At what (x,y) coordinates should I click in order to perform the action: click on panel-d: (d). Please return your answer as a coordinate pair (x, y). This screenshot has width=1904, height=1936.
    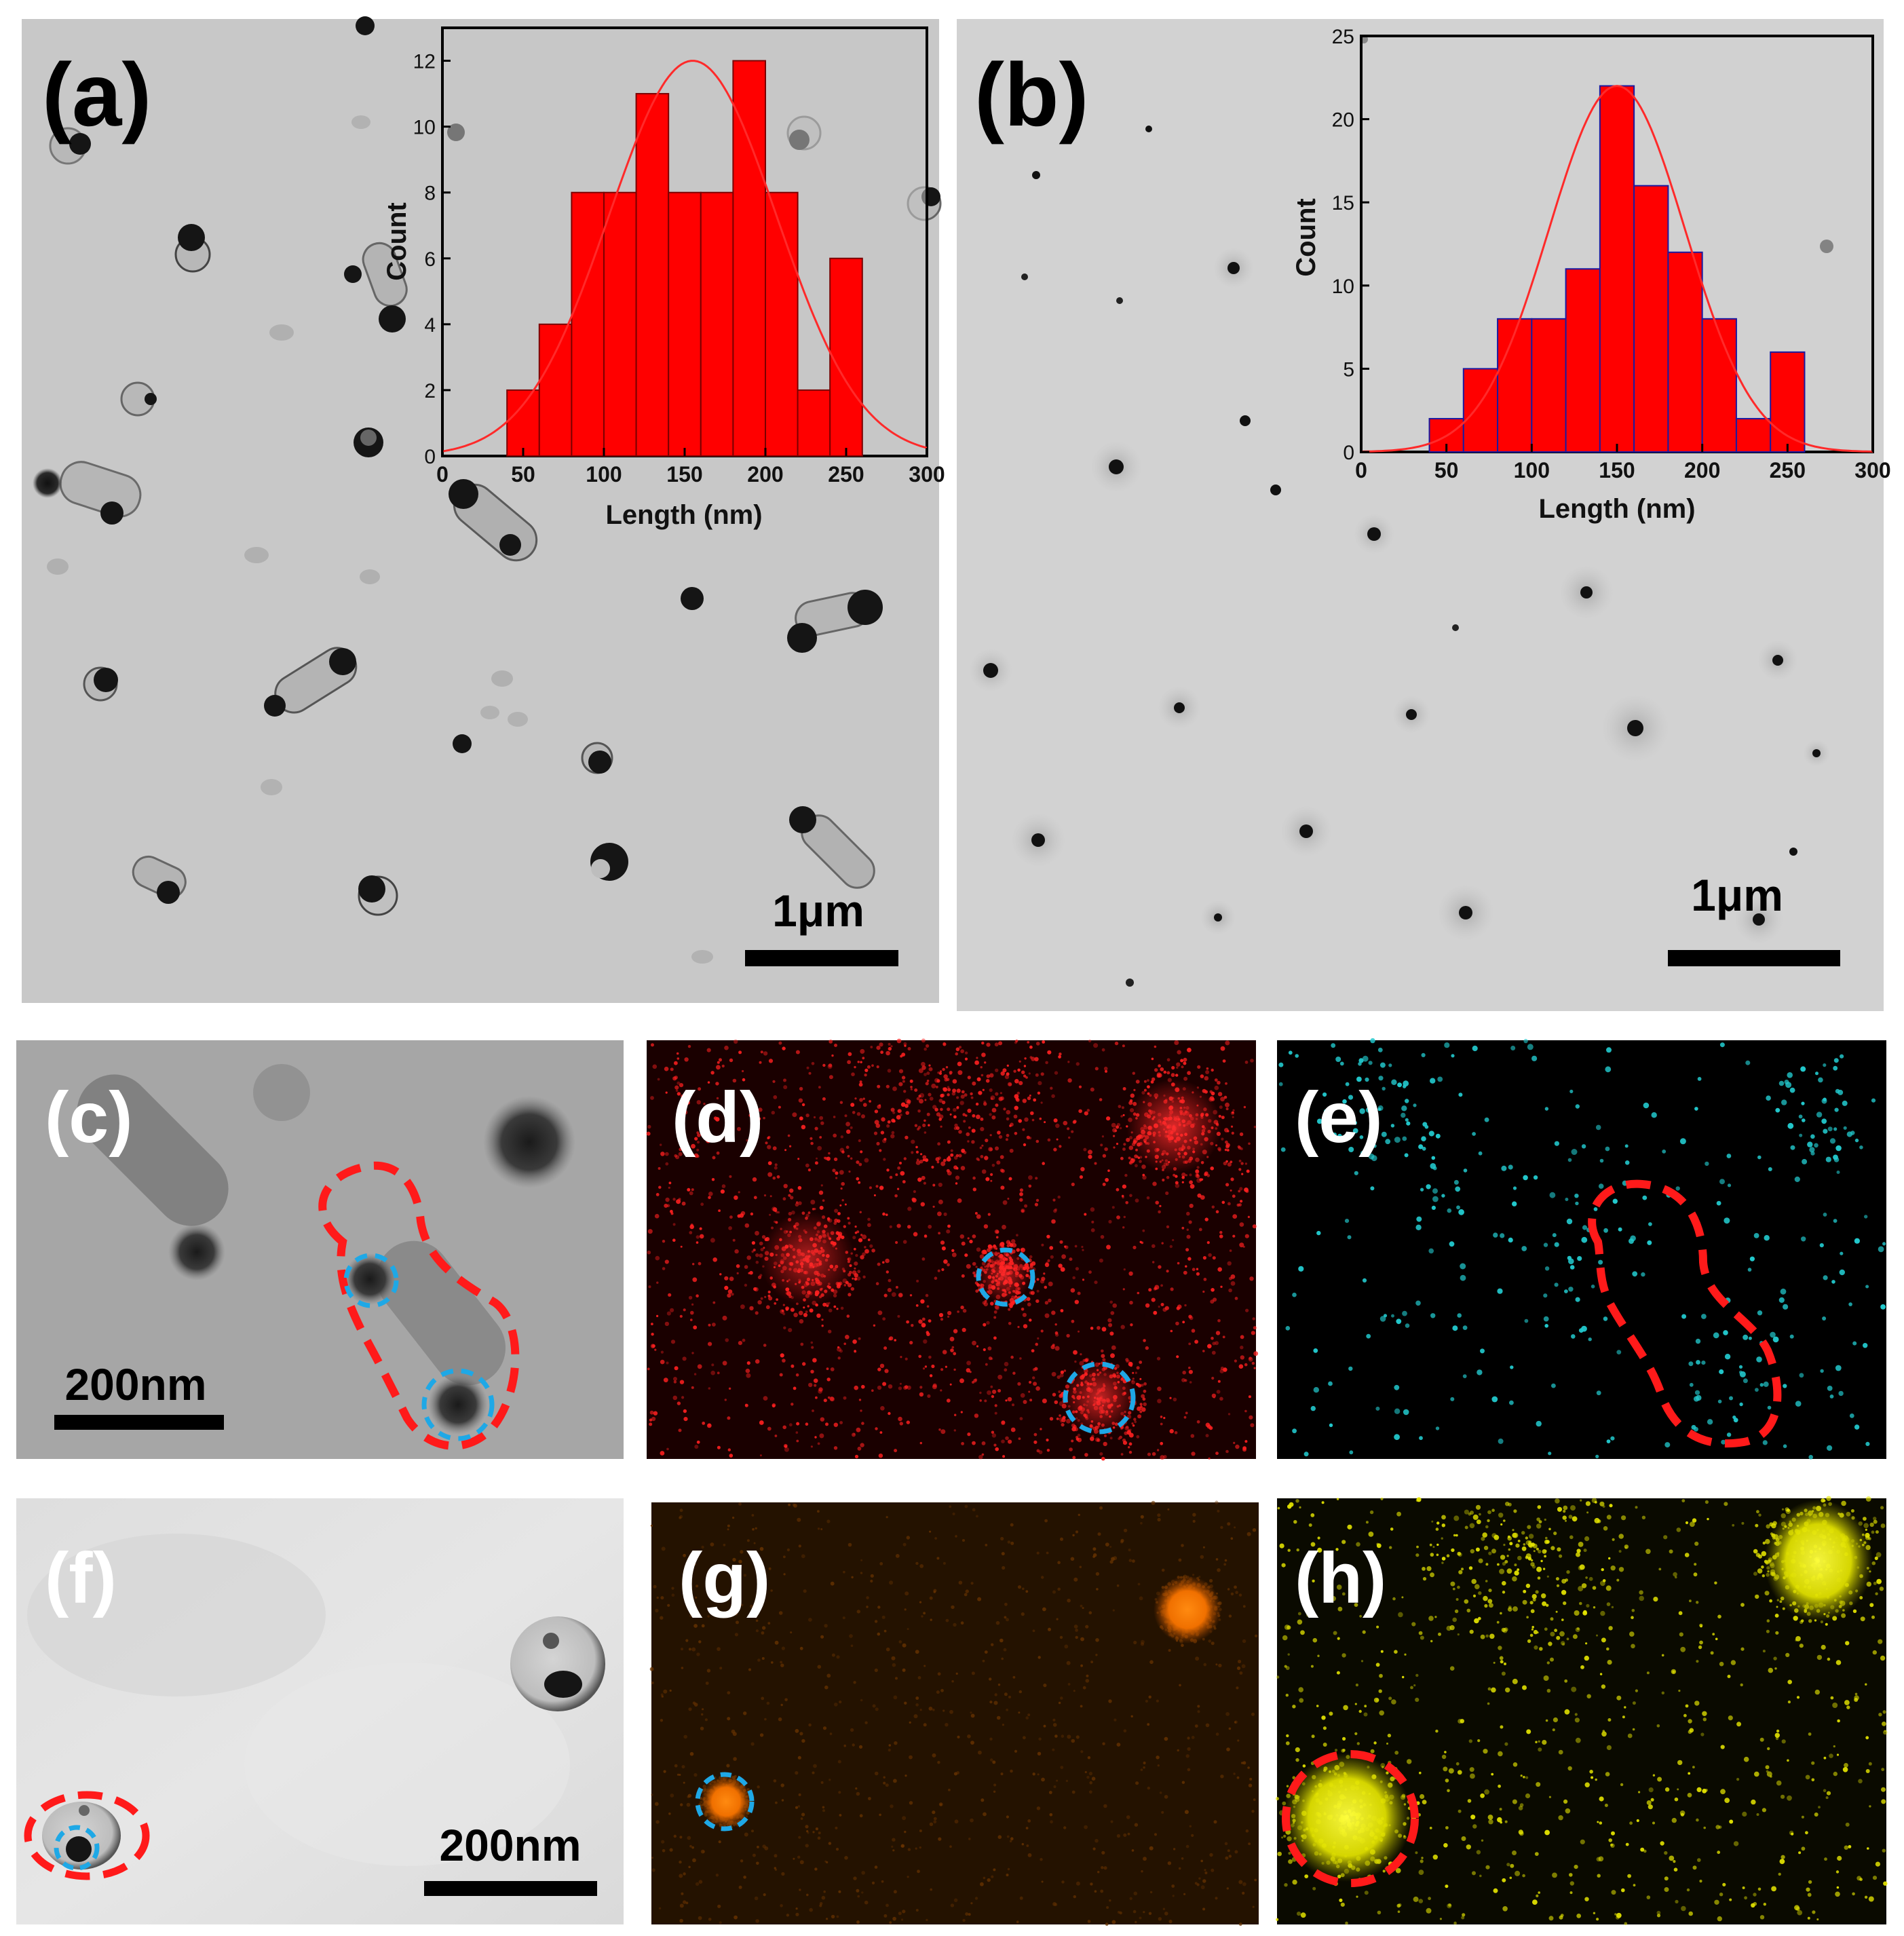
    Looking at the image, I should click on (952, 1249).